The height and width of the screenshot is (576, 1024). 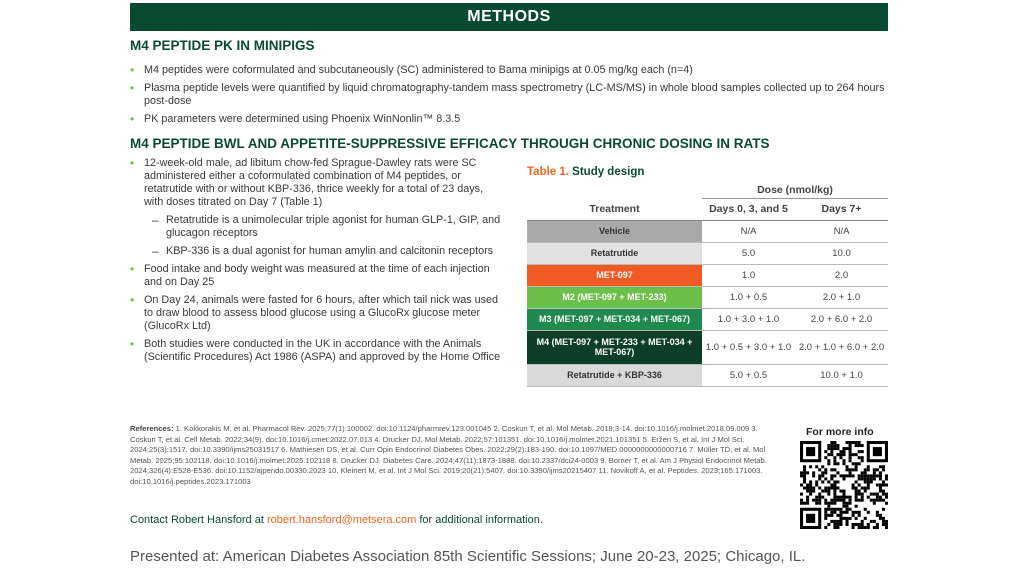 I want to click on dose-cell: 5.0, so click(x=748, y=253).